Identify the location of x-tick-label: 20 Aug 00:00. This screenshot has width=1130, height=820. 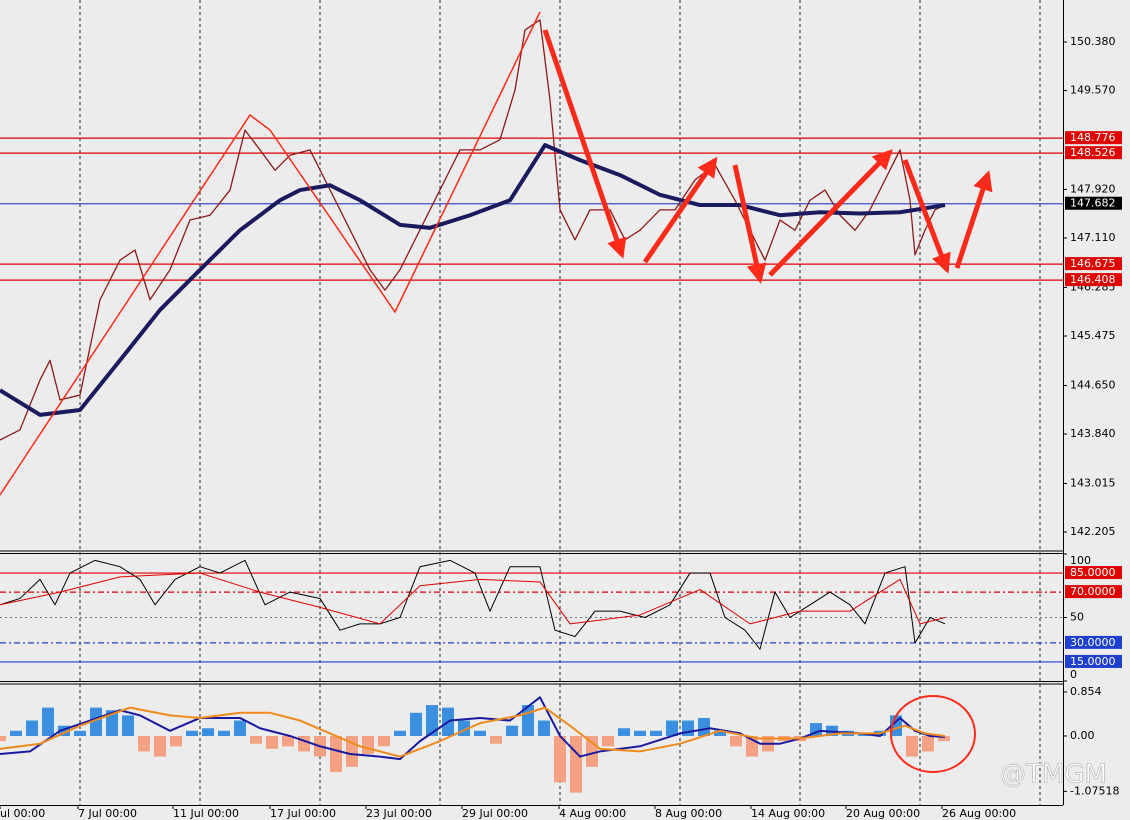
(883, 813).